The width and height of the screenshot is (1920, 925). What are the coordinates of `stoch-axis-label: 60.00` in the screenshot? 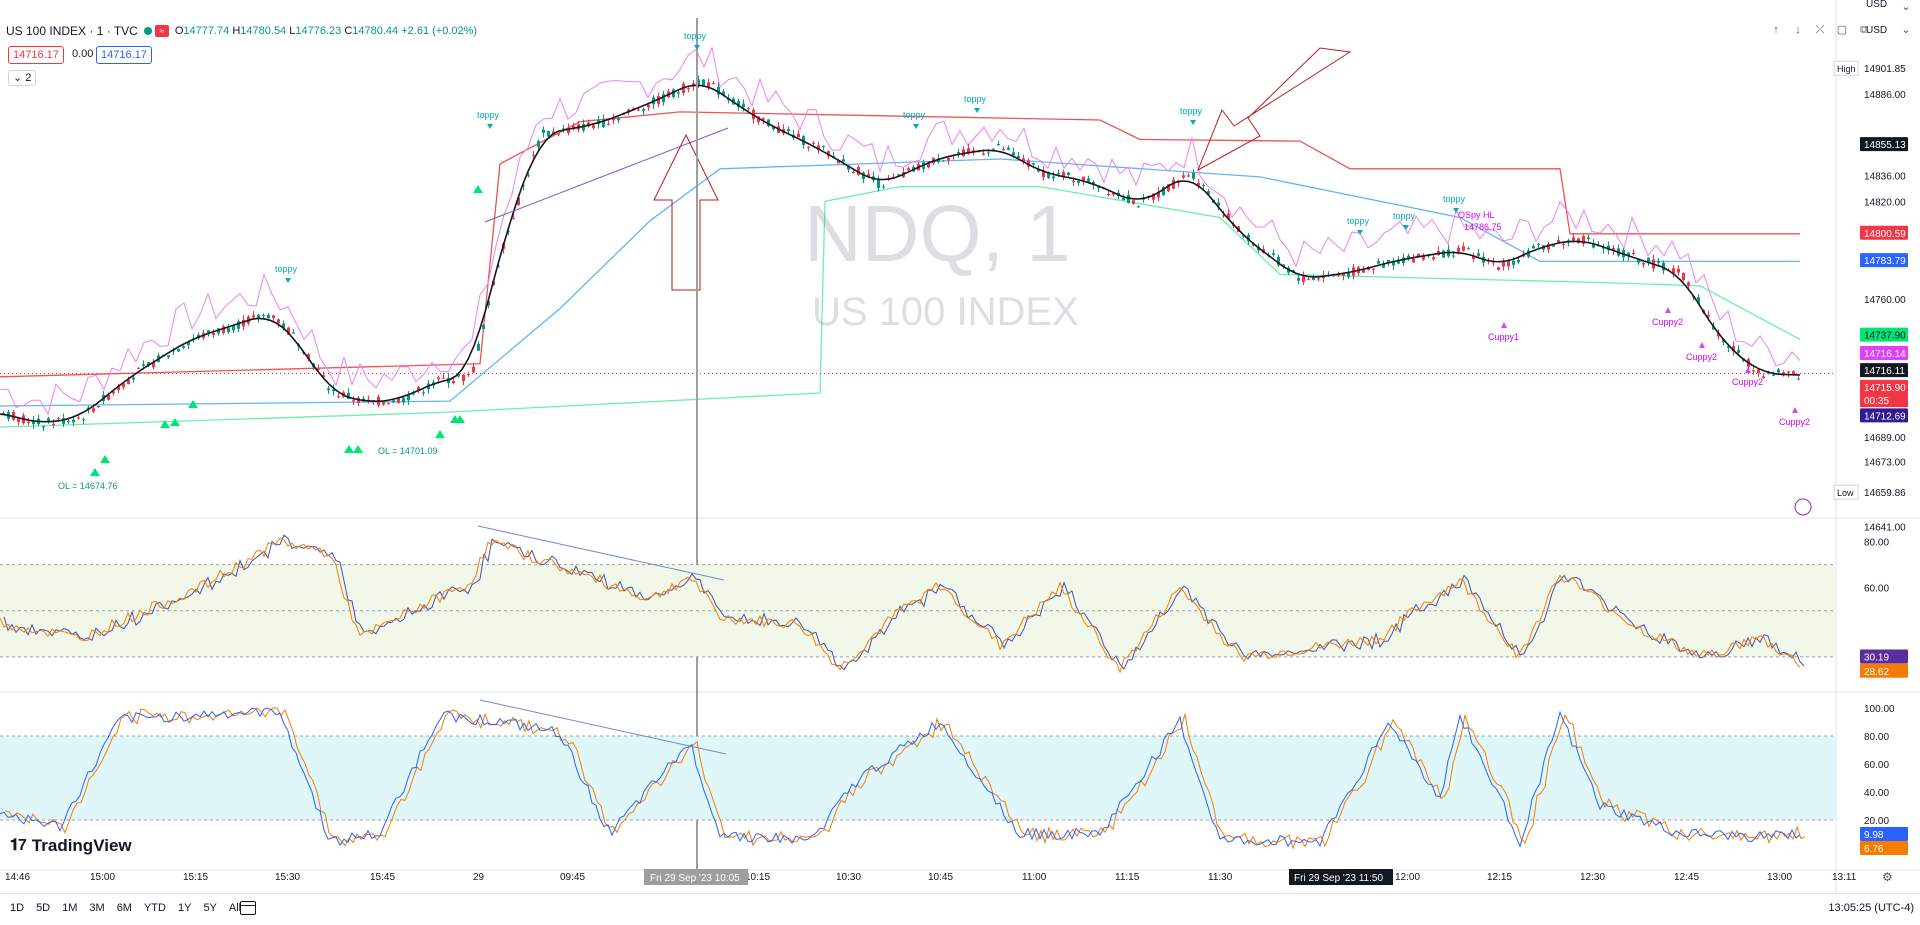 It's located at (1876, 765).